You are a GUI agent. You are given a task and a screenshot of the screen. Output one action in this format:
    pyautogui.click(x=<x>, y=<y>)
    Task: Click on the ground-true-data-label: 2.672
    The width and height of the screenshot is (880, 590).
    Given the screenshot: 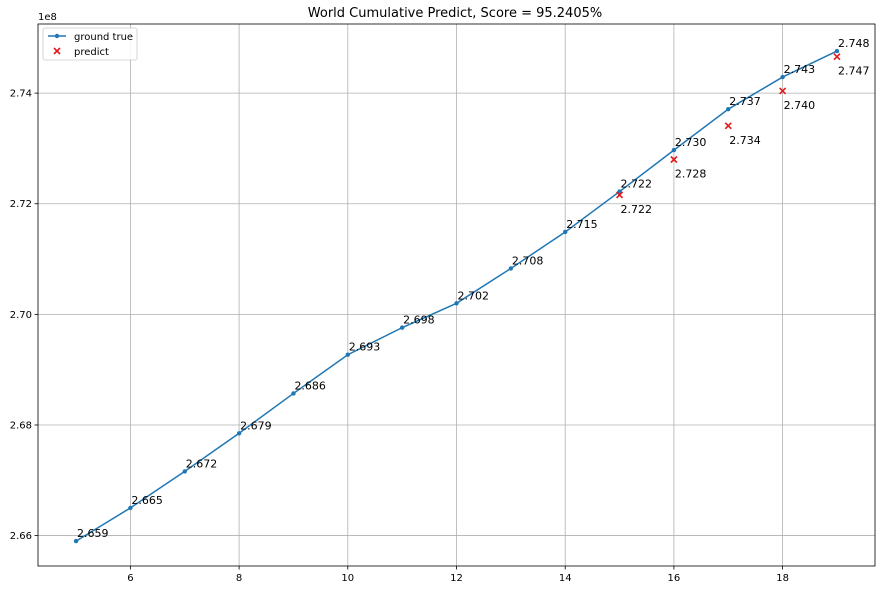 What is the action you would take?
    pyautogui.click(x=202, y=463)
    